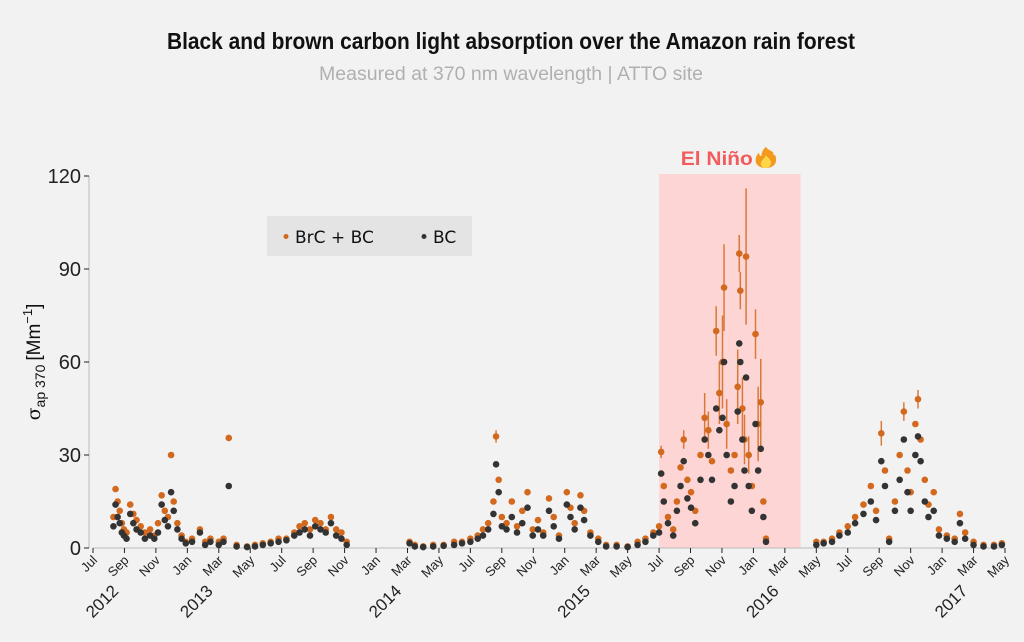  I want to click on x-tick-label-year: 2017, so click(951, 601).